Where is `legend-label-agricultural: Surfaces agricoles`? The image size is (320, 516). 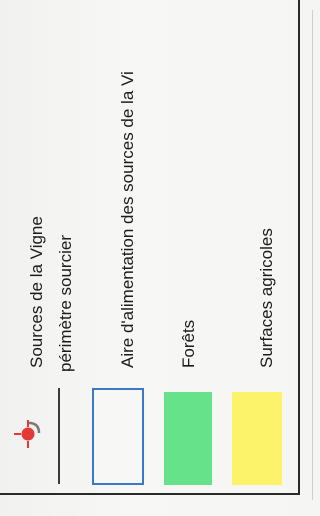 legend-label-agricultural: Surfaces agricoles is located at coordinates (266, 298).